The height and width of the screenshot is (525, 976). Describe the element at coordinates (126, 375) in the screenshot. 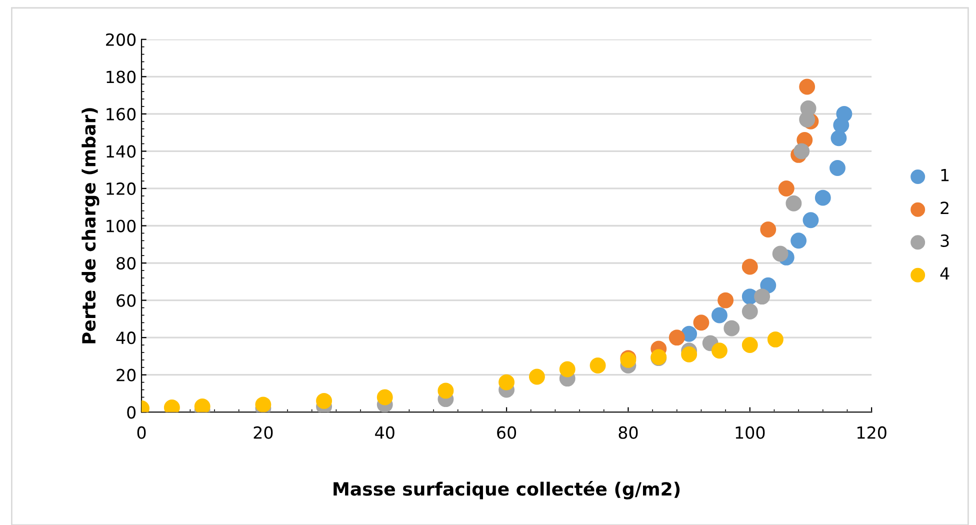

I see `y-tick-label: 20` at that location.